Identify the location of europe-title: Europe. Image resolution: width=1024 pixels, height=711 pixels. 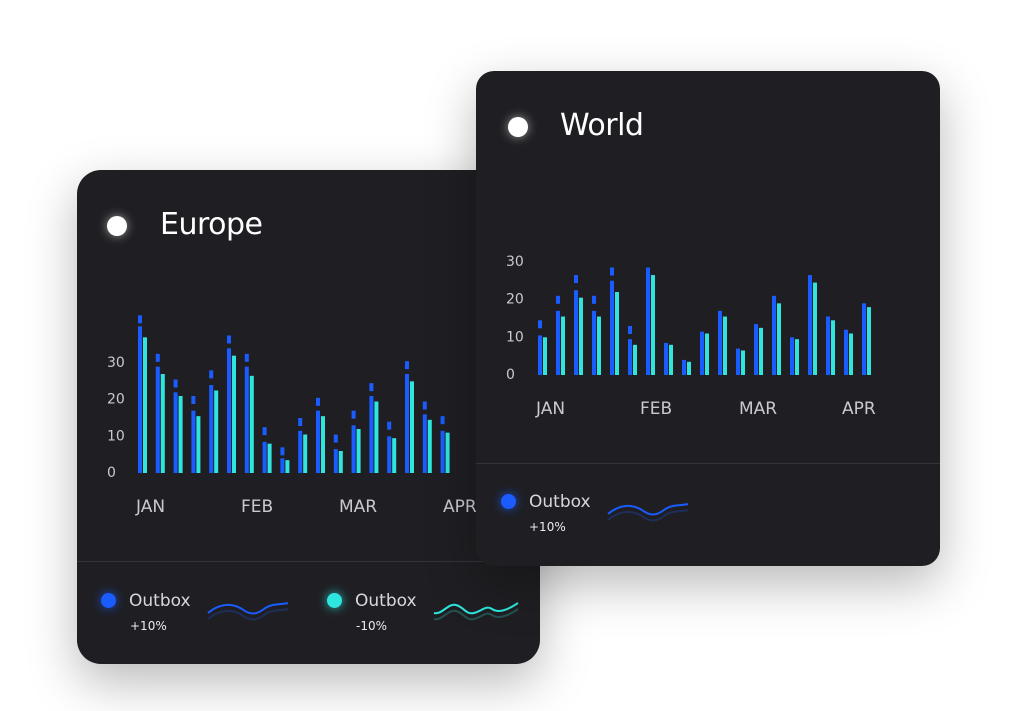
(211, 224).